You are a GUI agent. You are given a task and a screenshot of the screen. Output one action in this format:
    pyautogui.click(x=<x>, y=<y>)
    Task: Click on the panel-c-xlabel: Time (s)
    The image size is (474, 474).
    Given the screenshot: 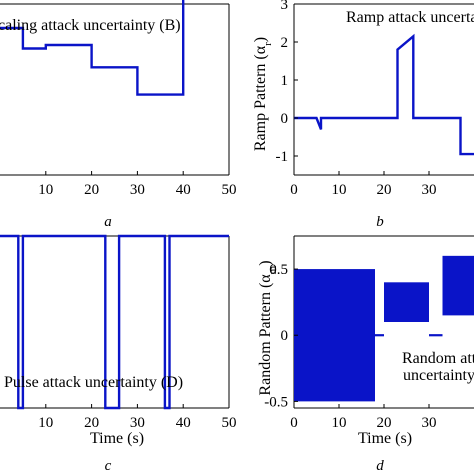 What is the action you would take?
    pyautogui.click(x=117, y=438)
    